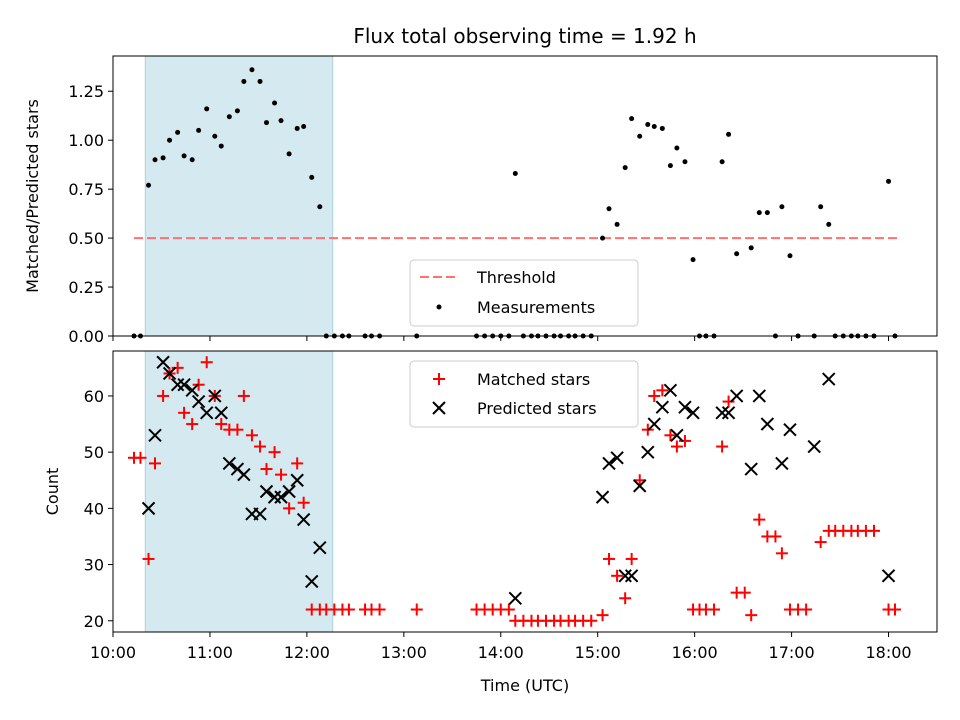  Describe the element at coordinates (86, 91) in the screenshot. I see `top-y-tick-label: 1.25` at that location.